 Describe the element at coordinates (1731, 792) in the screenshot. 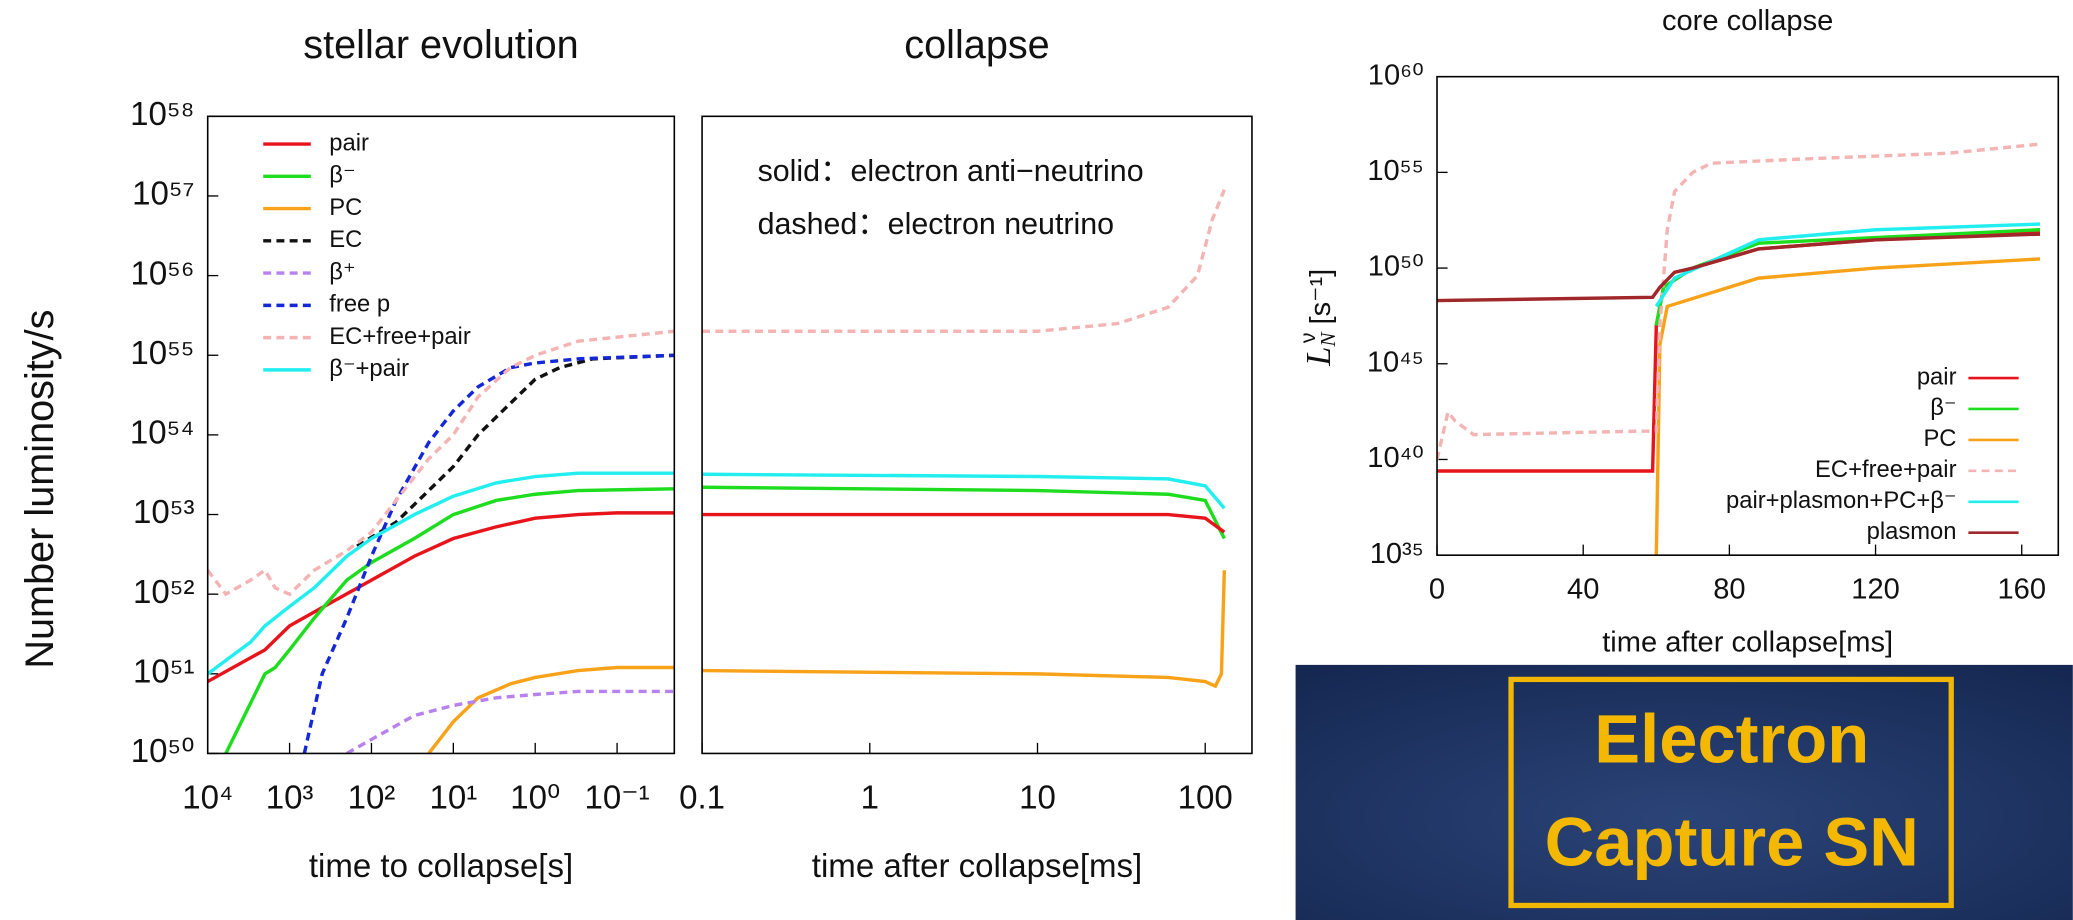

I see `banner-frame` at that location.